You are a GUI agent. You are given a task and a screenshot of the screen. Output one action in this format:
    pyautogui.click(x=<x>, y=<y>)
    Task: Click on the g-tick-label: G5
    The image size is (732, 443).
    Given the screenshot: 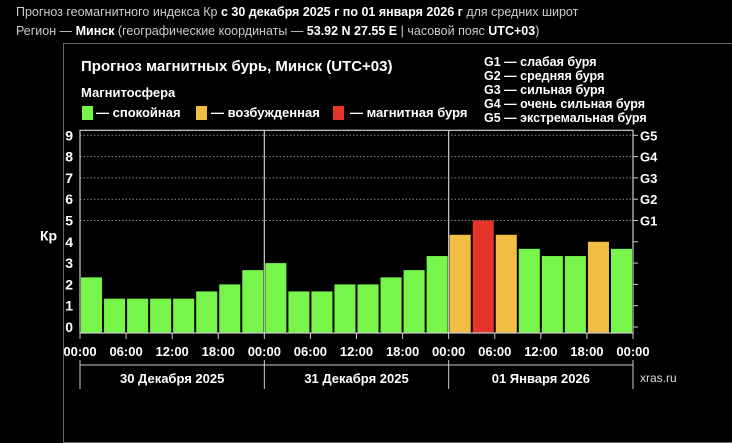 What is the action you would take?
    pyautogui.click(x=648, y=135)
    